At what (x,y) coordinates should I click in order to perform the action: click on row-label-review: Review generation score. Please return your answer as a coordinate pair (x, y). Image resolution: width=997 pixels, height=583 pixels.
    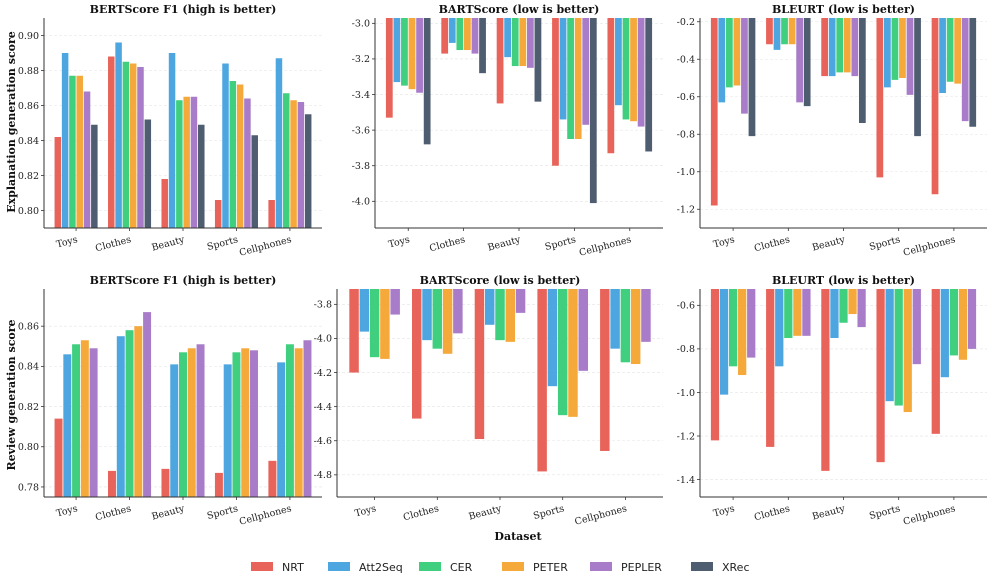
    Looking at the image, I should click on (11, 394).